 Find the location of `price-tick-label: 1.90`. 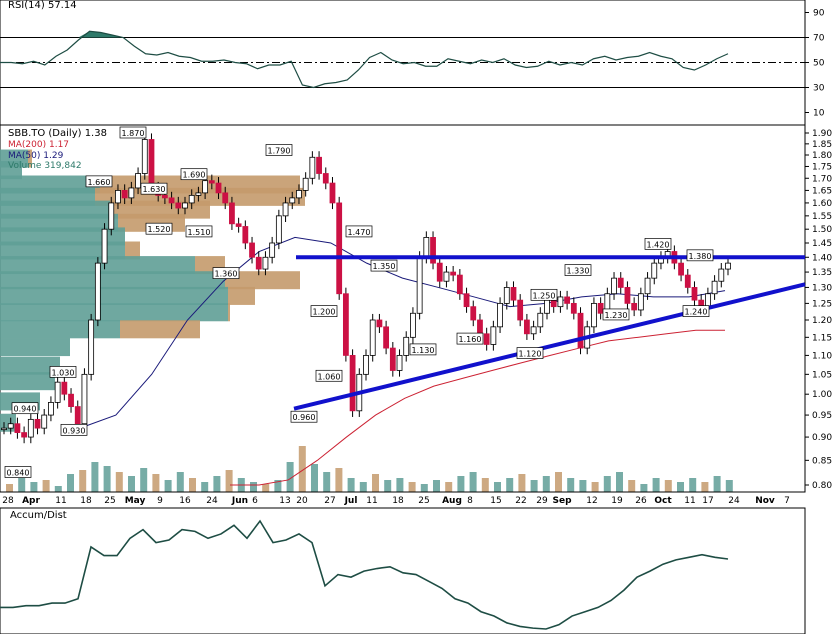

price-tick-label: 1.90 is located at coordinates (822, 134).